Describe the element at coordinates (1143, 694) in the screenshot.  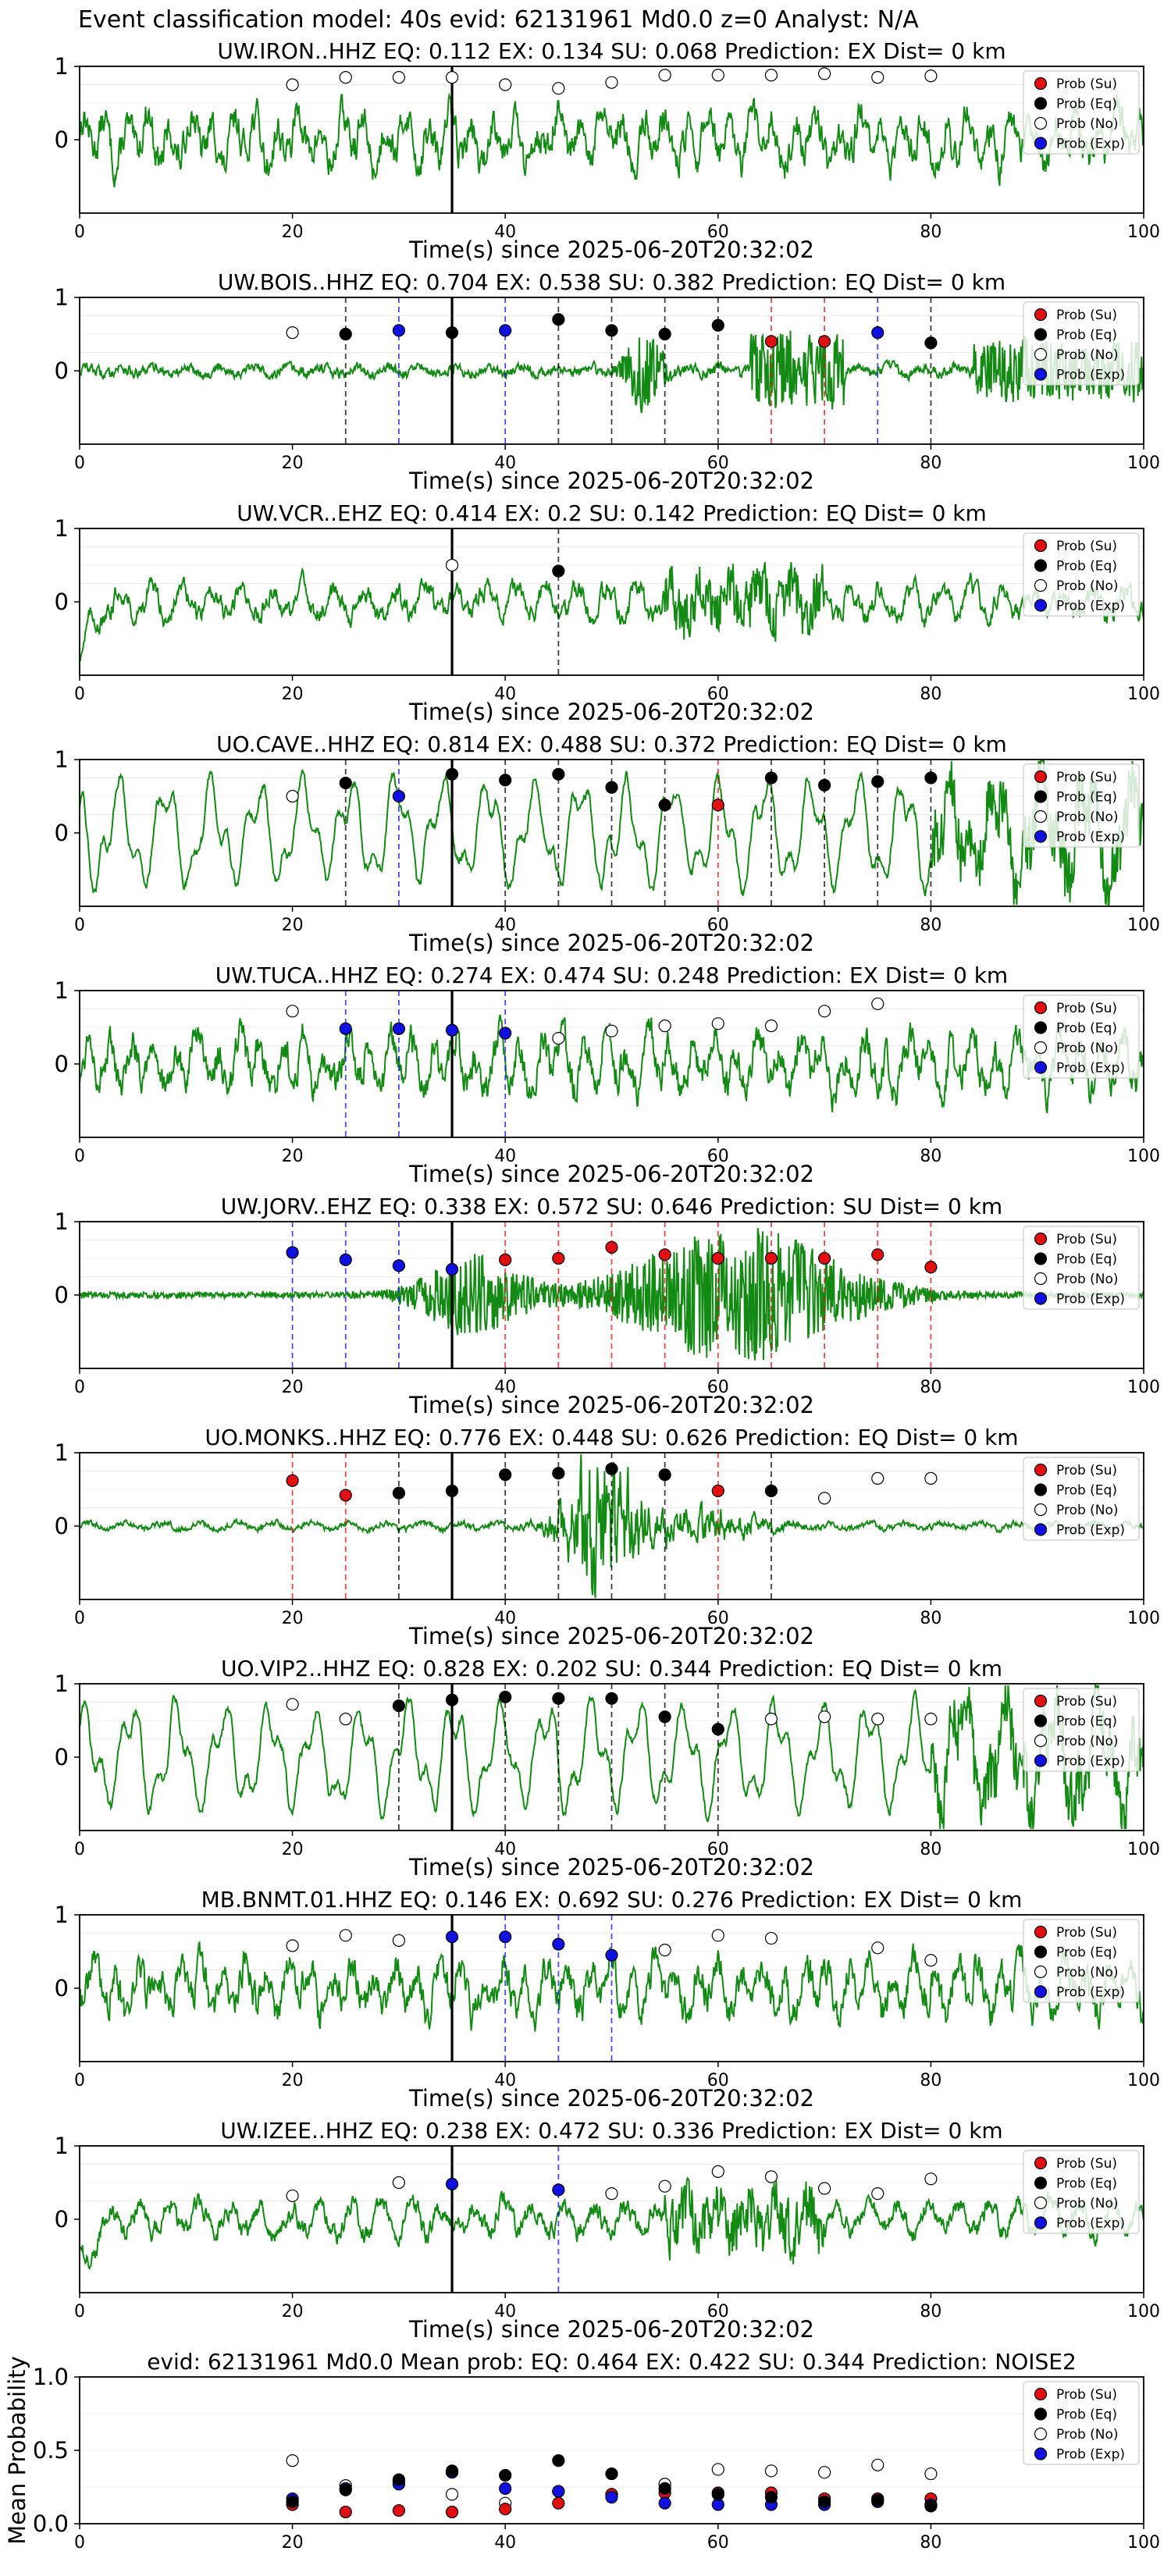
I see `x-tick-label: 100` at that location.